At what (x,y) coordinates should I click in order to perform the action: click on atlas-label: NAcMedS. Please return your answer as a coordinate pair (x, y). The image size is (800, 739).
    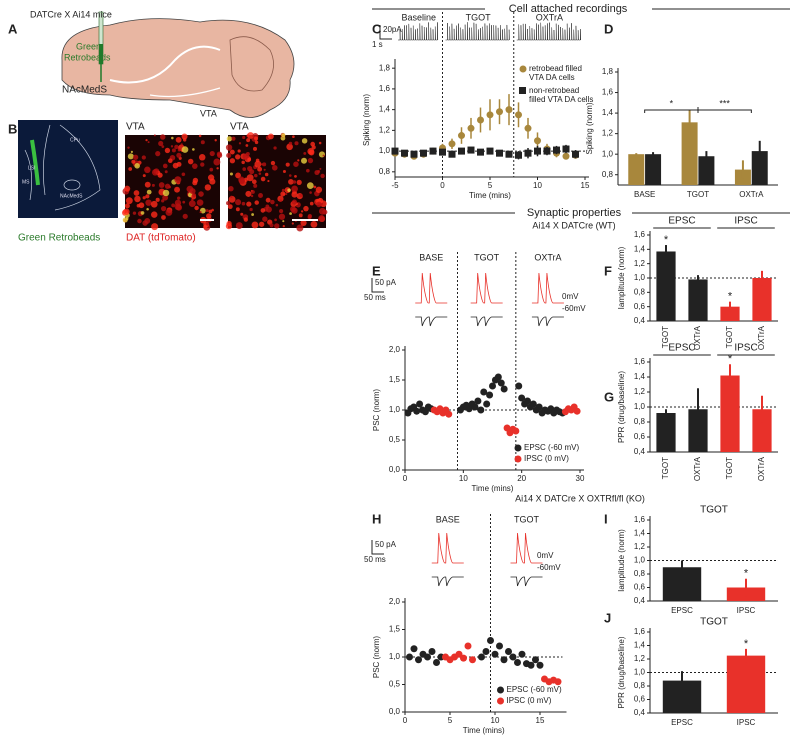
    Looking at the image, I should click on (71, 196).